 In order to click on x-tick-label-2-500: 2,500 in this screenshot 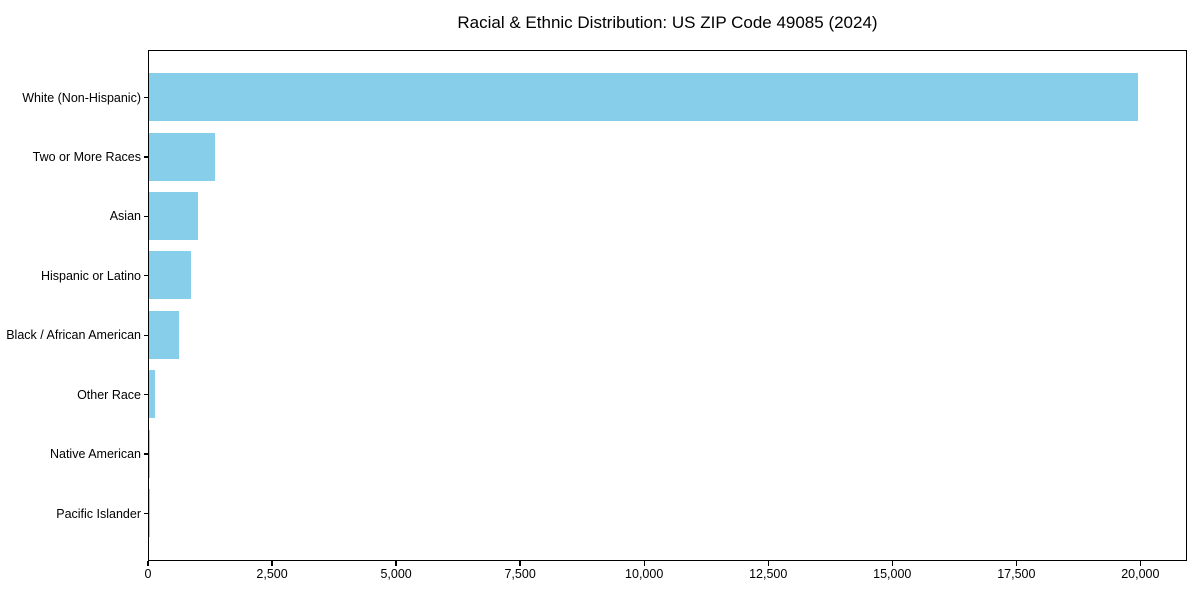, I will do `click(272, 574)`.